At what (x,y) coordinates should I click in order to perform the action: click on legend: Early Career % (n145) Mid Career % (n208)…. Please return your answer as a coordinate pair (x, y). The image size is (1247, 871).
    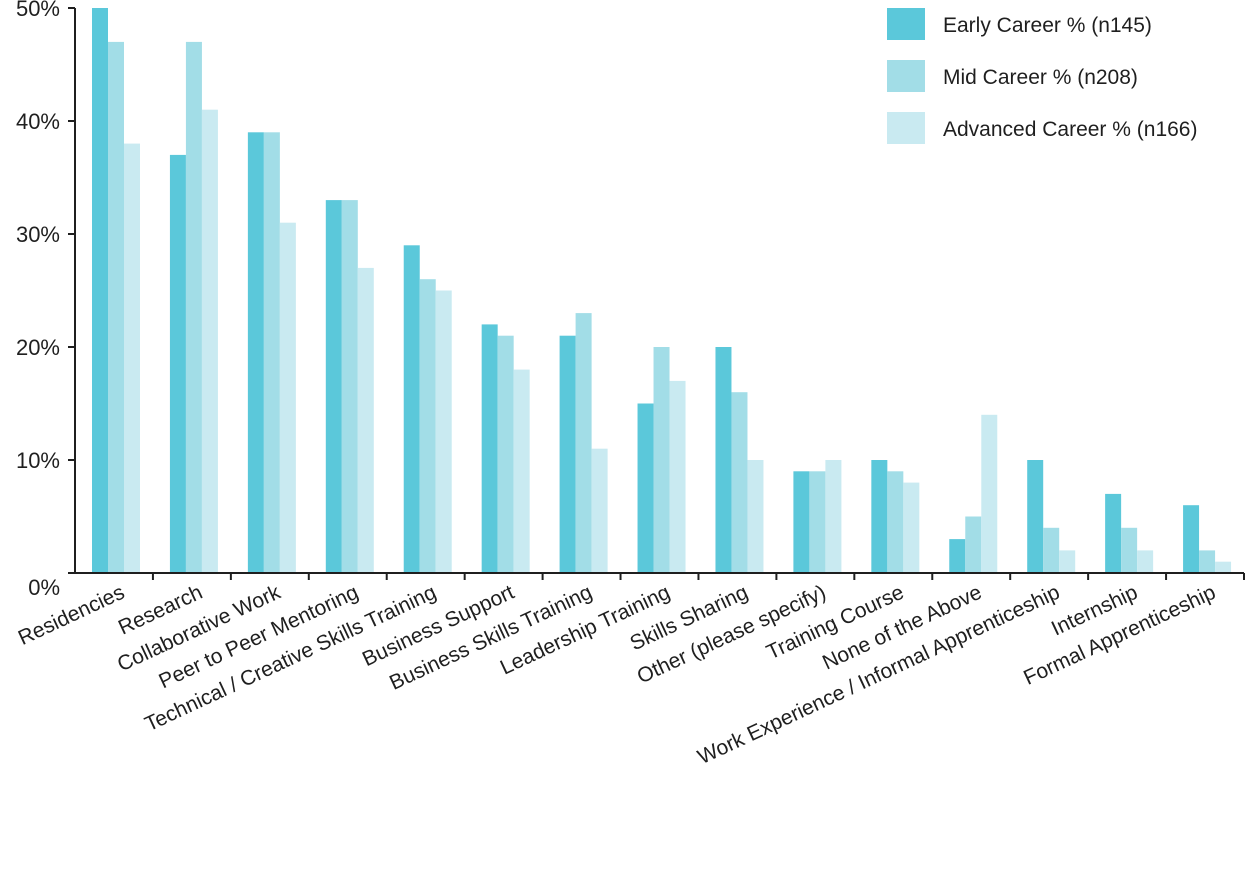
    Looking at the image, I should click on (1042, 76).